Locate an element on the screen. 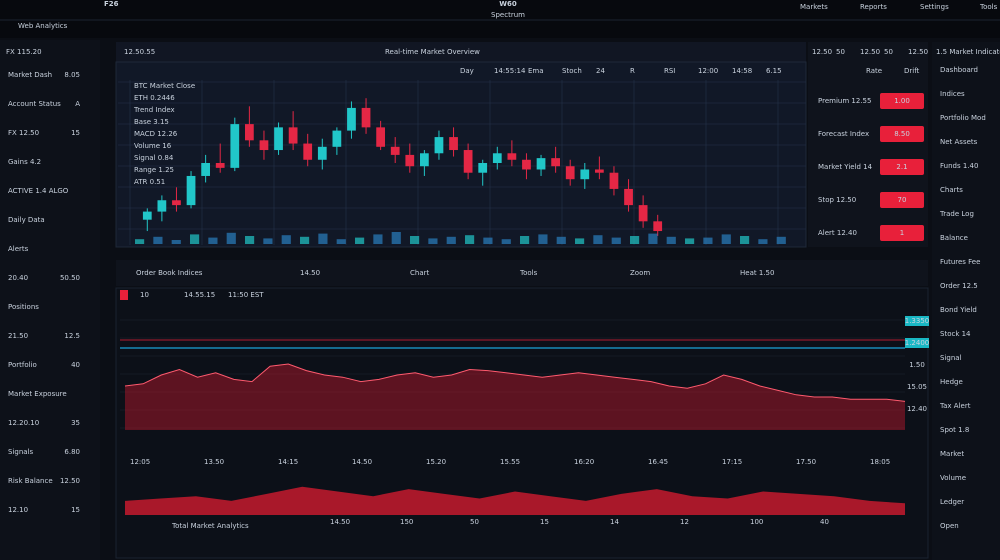 The image size is (1000, 560). far-right-item: Market is located at coordinates (952, 454).